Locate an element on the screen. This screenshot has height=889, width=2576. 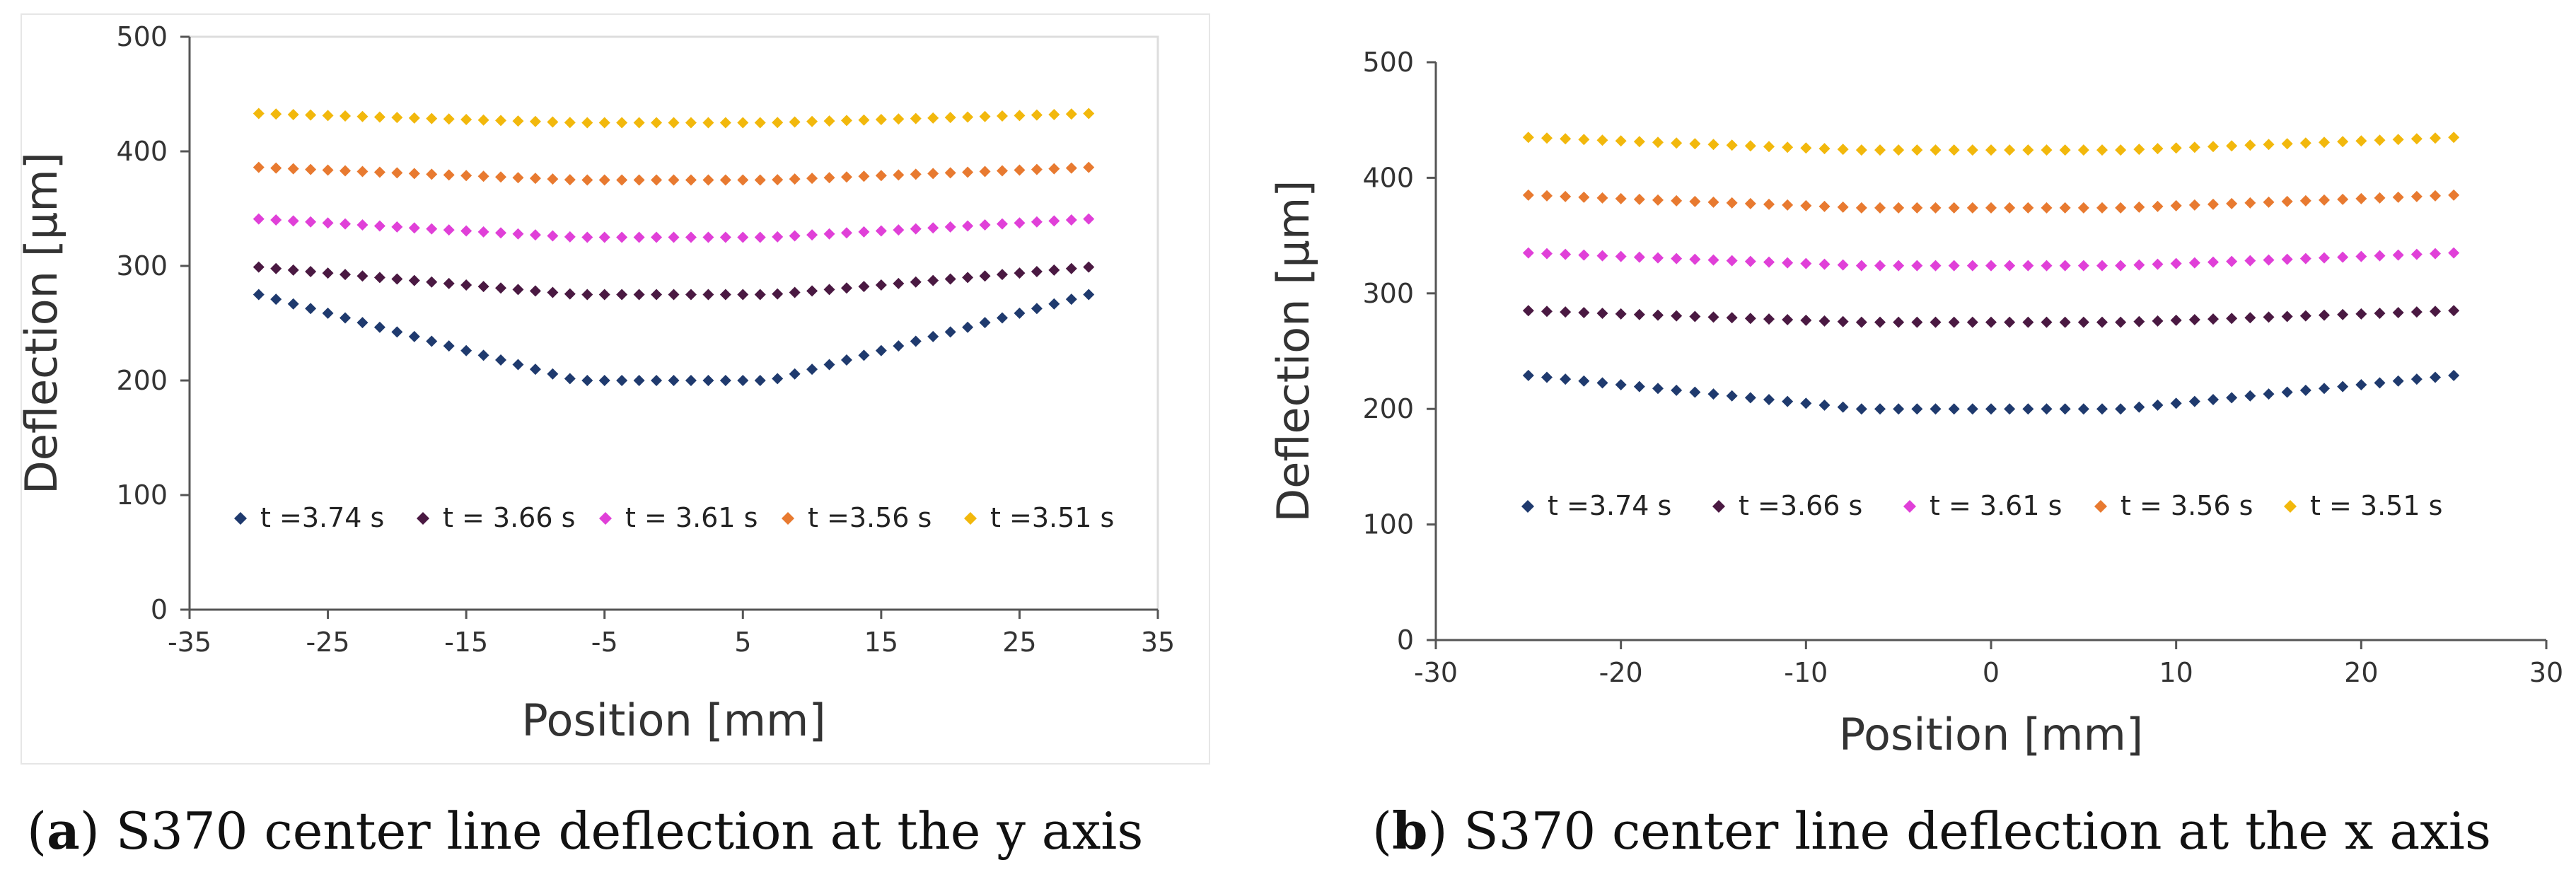
legend-label: t =3.51 s is located at coordinates (1052, 518).